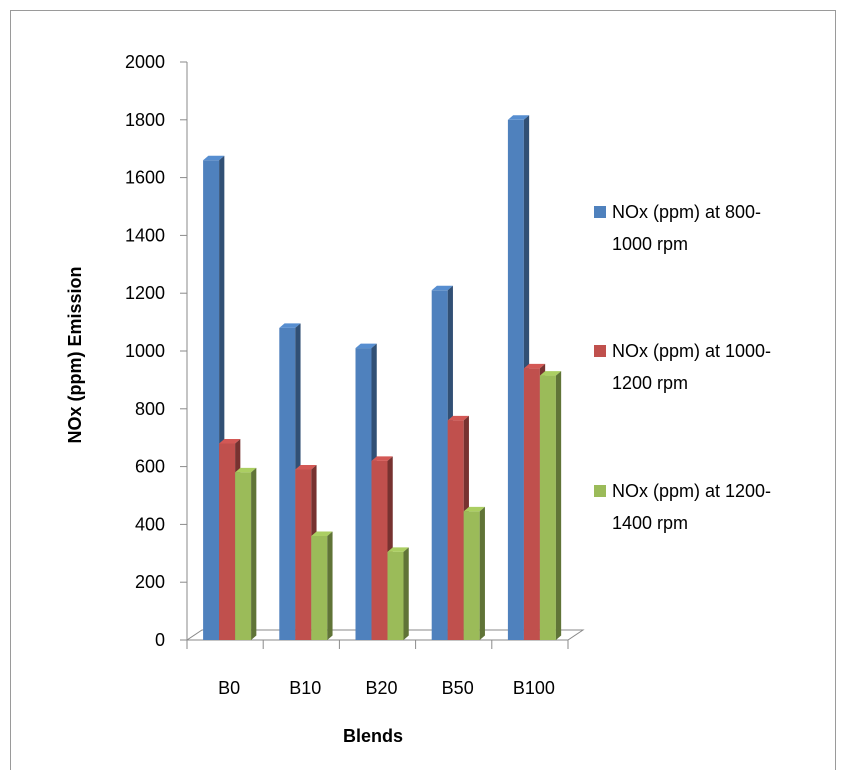 The width and height of the screenshot is (852, 770). What do you see at coordinates (381, 688) in the screenshot?
I see `x-tick-label: B20` at bounding box center [381, 688].